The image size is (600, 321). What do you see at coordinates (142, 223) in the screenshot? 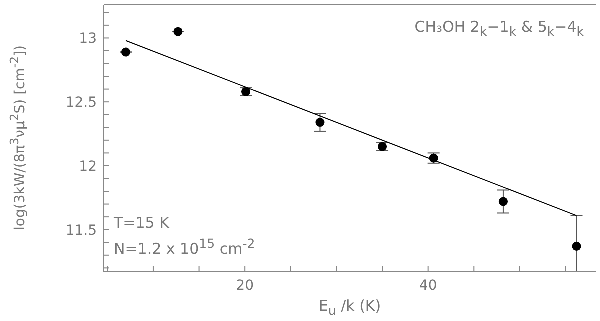
I see `annotation: T=15 K` at bounding box center [142, 223].